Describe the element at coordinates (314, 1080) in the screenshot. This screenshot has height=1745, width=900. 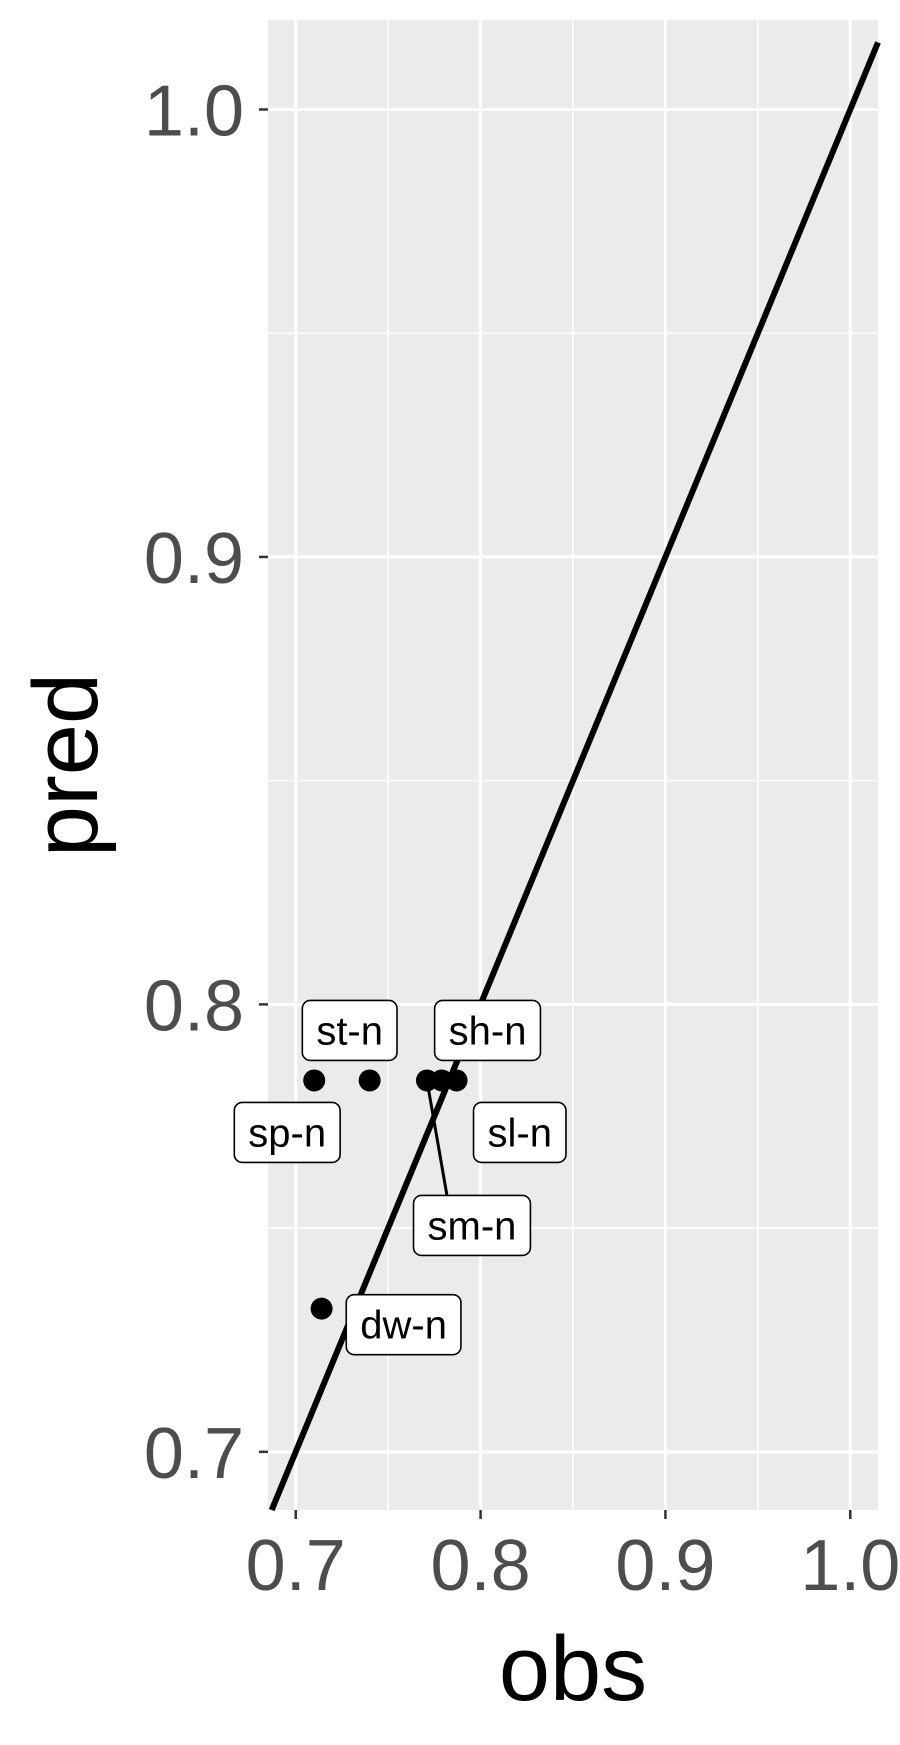
I see `data-point-sp-n` at that location.